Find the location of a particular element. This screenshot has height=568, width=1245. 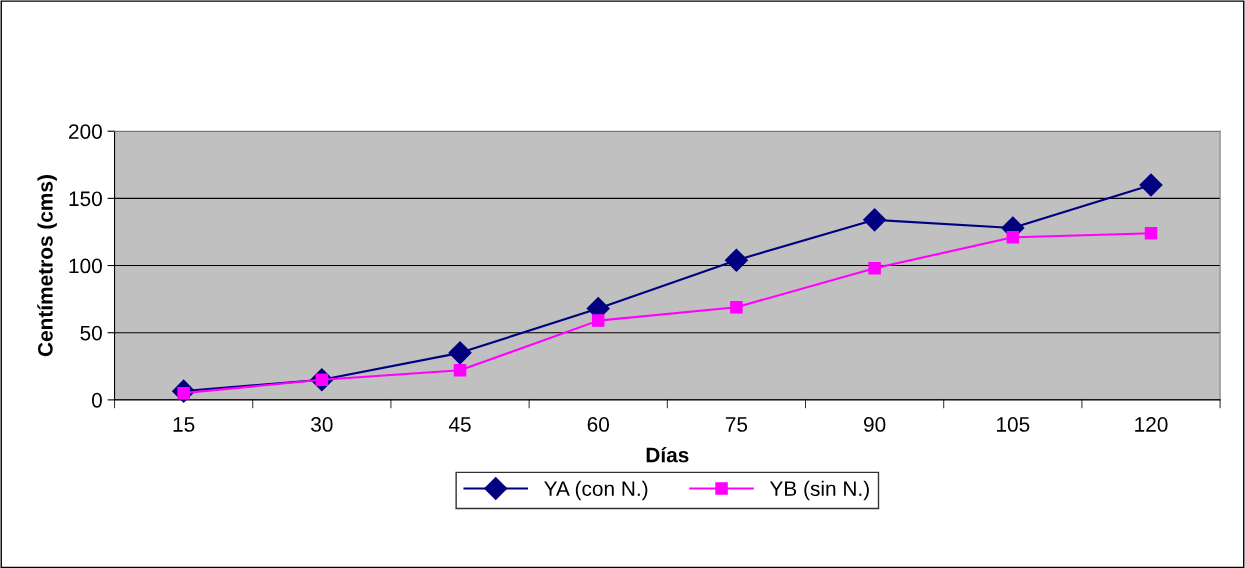

y-tick-label: 200 is located at coordinates (85, 131).